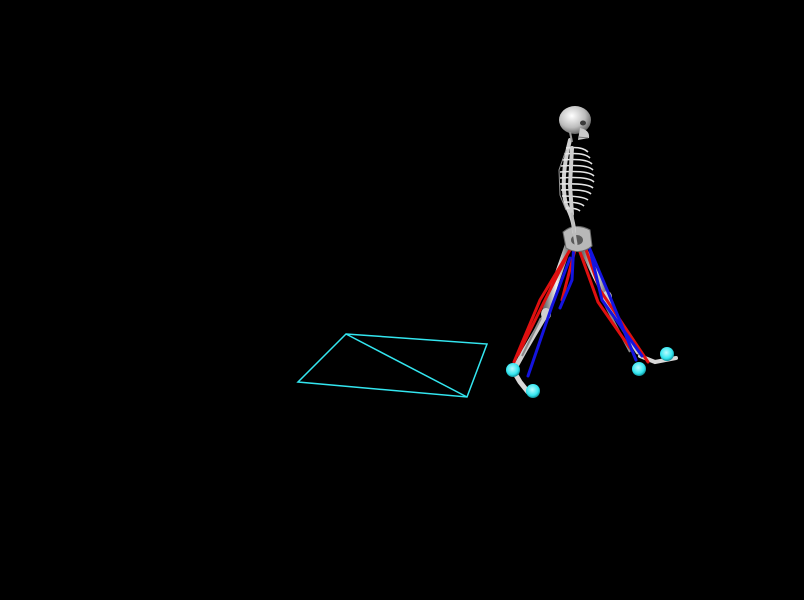 This screenshot has height=600, width=804. I want to click on force-plate, so click(392, 365).